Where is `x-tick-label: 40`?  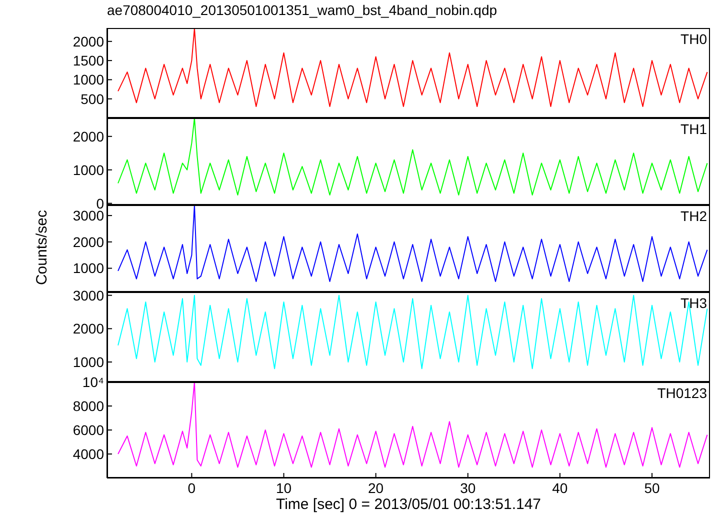
x-tick-label: 40 is located at coordinates (560, 488).